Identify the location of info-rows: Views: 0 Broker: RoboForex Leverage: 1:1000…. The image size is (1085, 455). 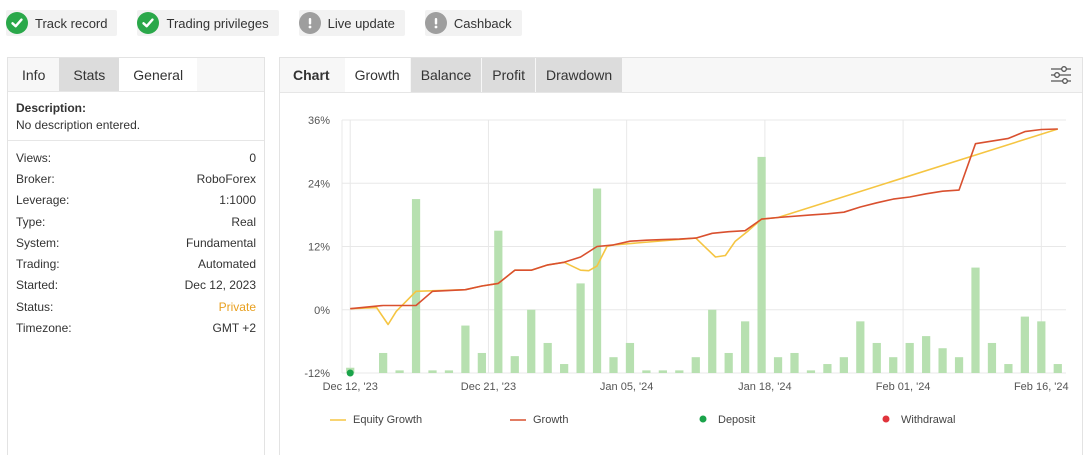
(136, 243).